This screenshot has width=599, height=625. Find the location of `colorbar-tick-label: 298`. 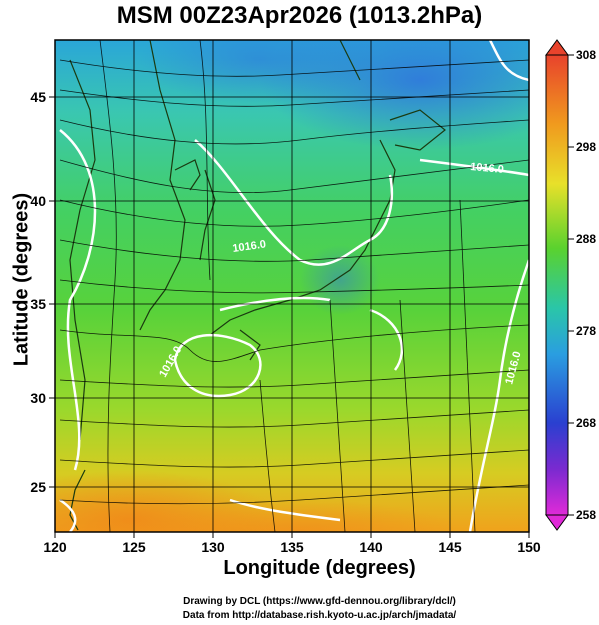

colorbar-tick-label: 298 is located at coordinates (586, 147).